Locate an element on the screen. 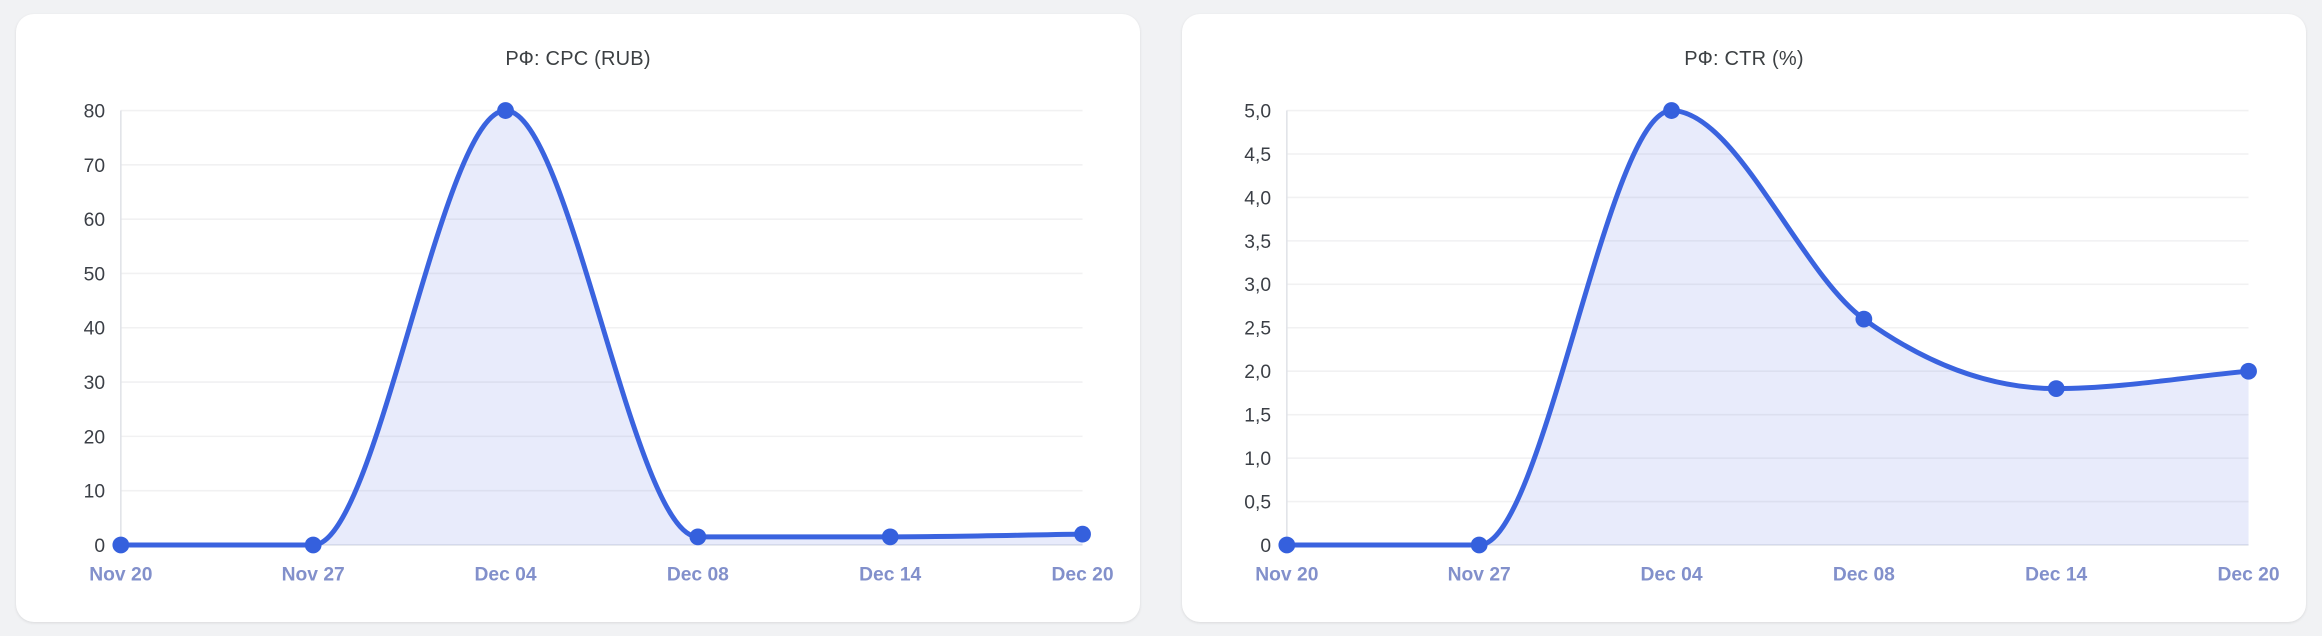  y-tick-label: 4,0 is located at coordinates (1257, 198).